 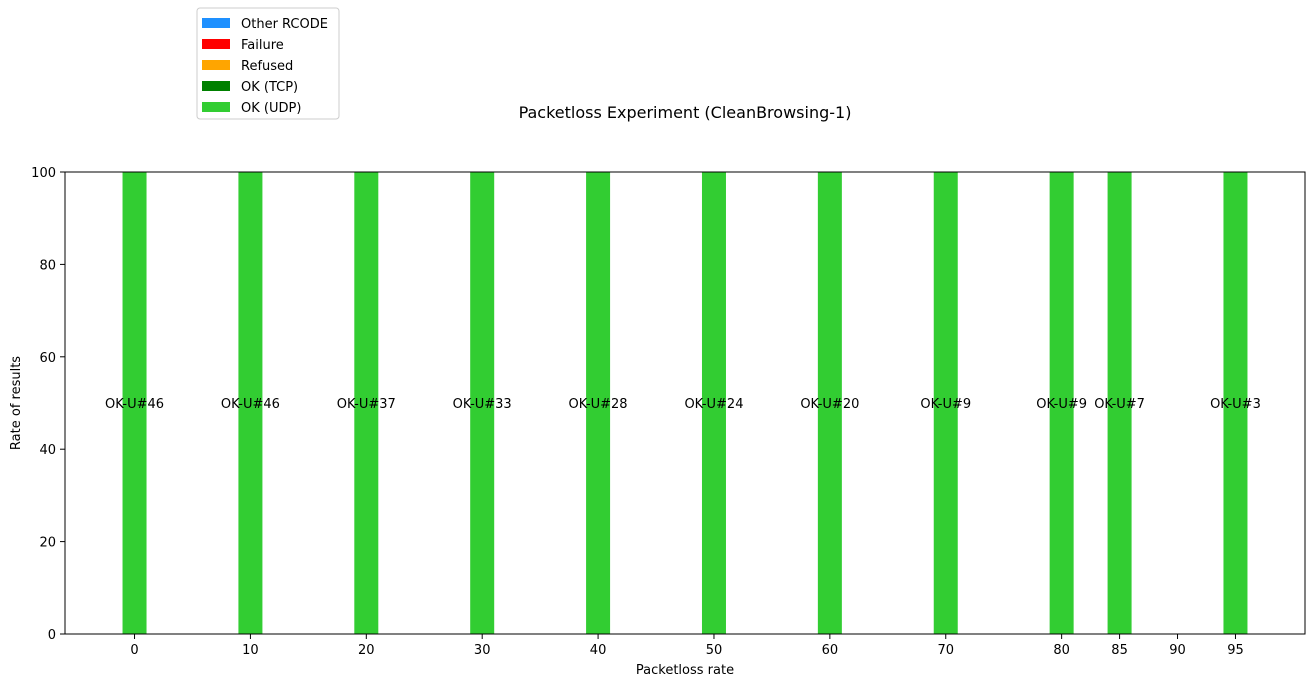 I want to click on legend-label: Refused, so click(x=267, y=66).